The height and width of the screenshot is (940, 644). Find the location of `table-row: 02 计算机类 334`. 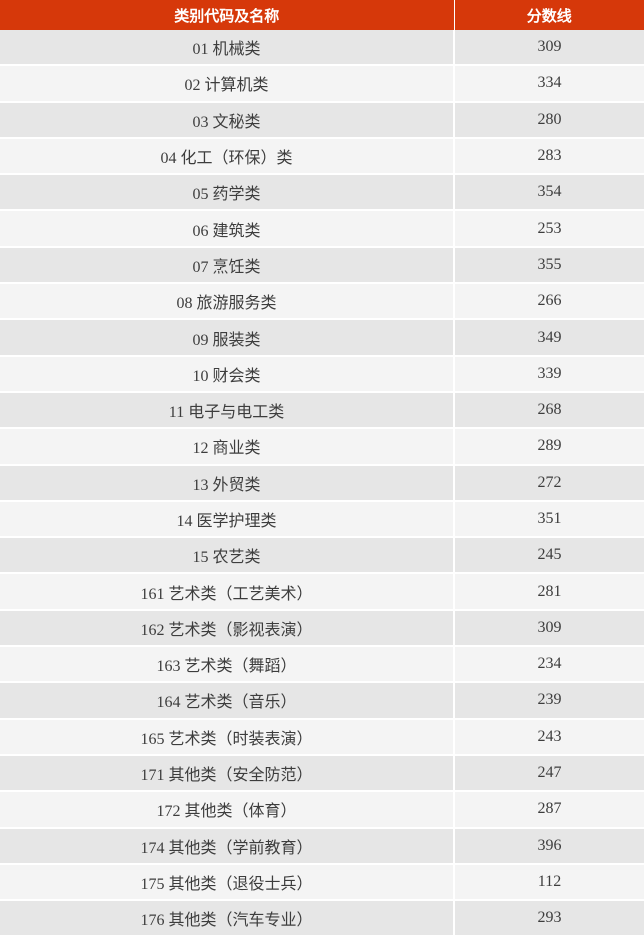

table-row: 02 计算机类 334 is located at coordinates (322, 84).